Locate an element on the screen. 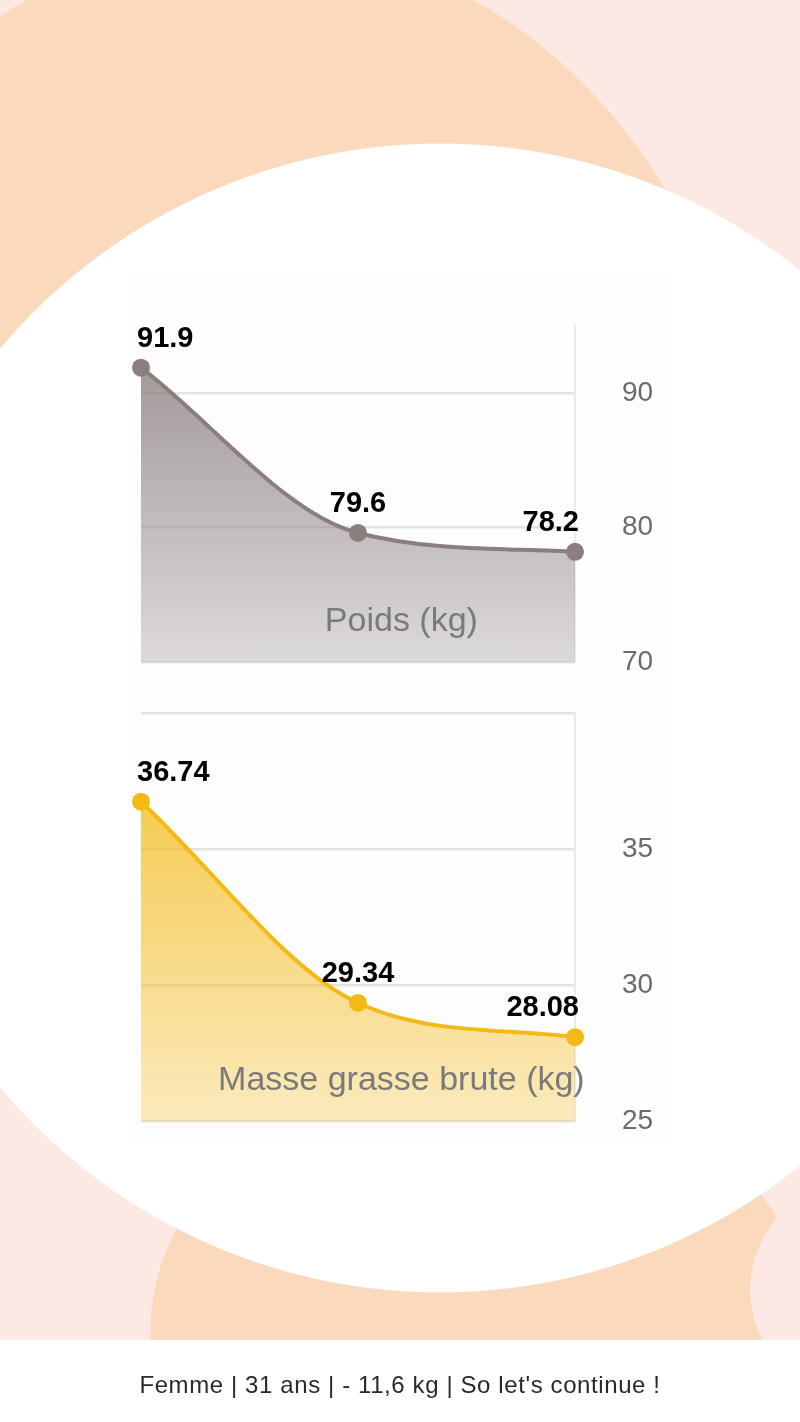 The image size is (800, 1422). data-label: 28.08 is located at coordinates (542, 1006).